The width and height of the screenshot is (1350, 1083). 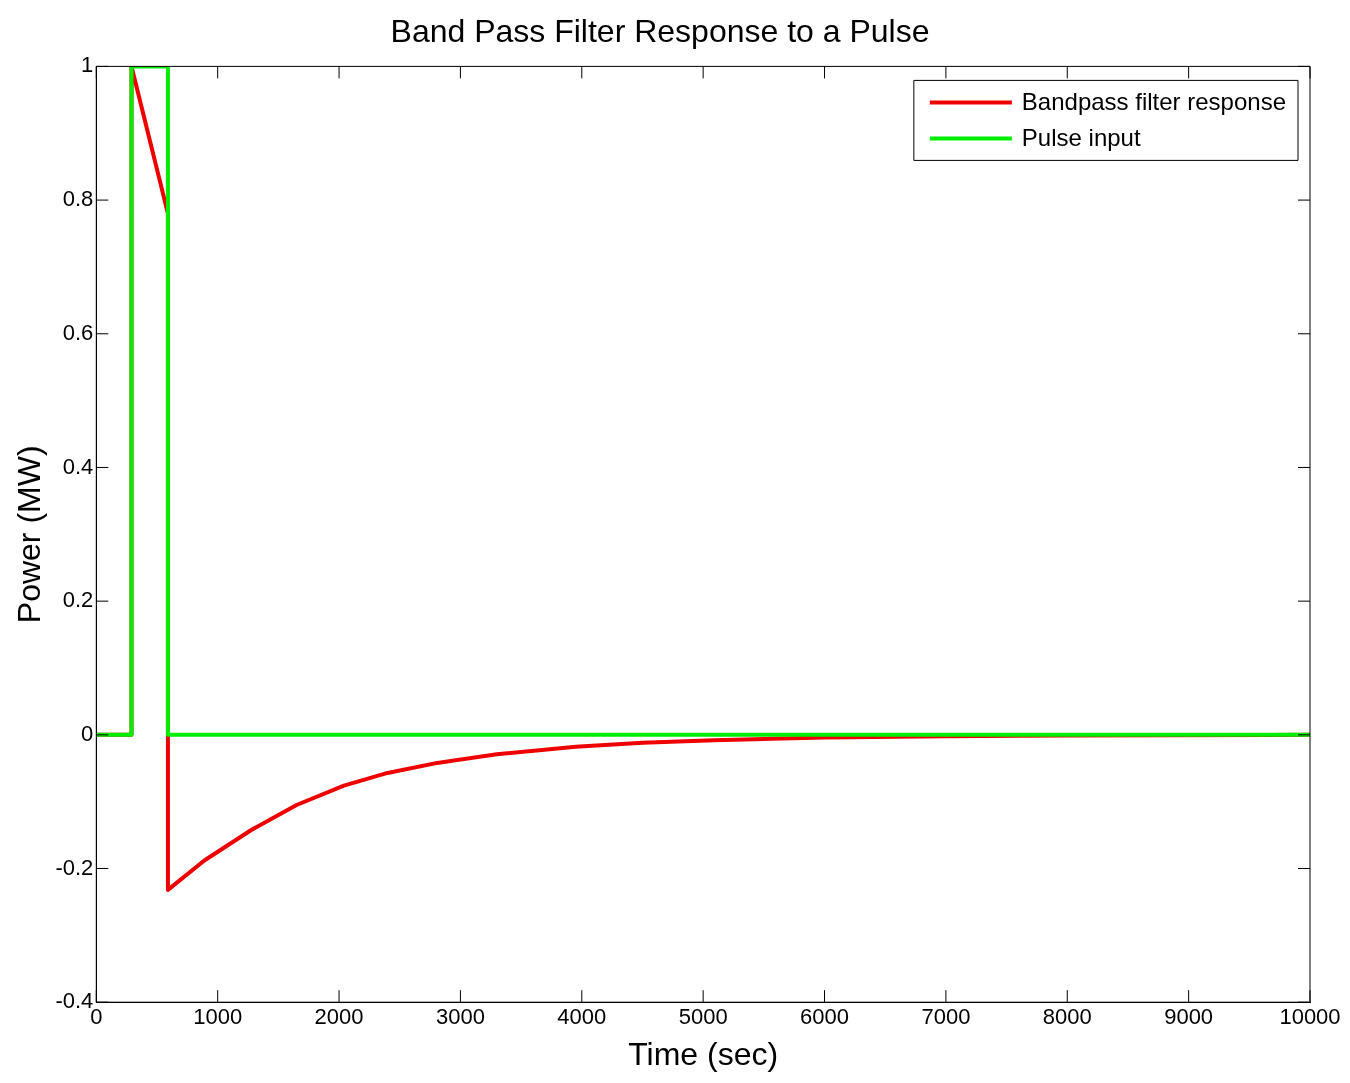 What do you see at coordinates (582, 1017) in the screenshot?
I see `x-tick-label: 4000` at bounding box center [582, 1017].